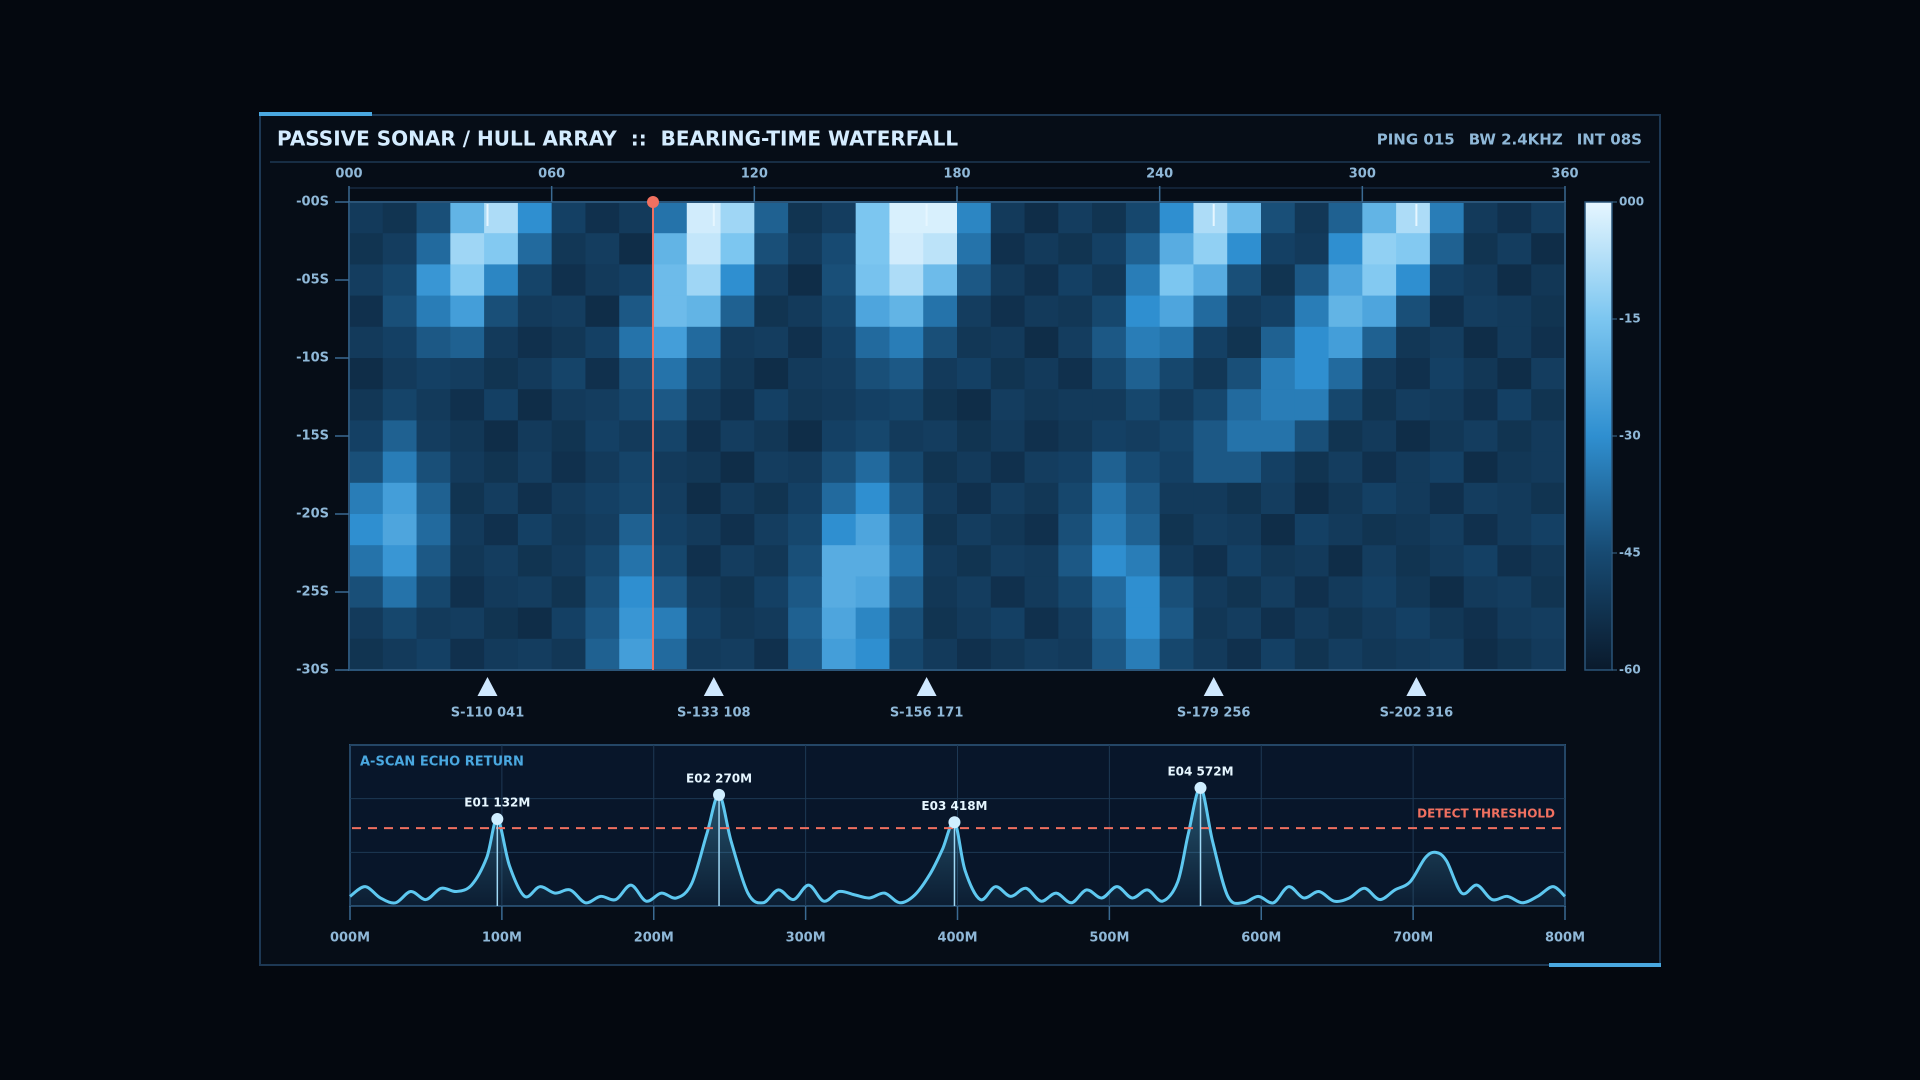  Describe the element at coordinates (1509, 140) in the screenshot. I see `status-bar: INT 08S BW 2.4KHZ PING 015` at that location.